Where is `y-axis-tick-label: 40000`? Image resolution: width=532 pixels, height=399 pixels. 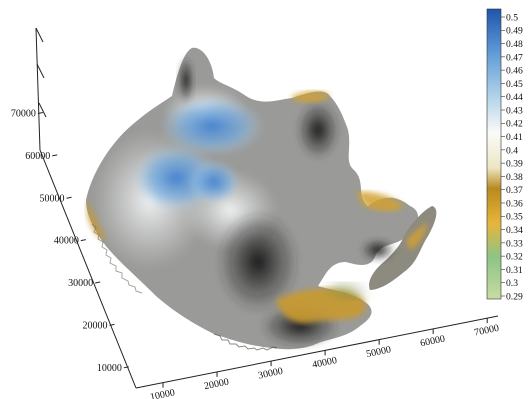 y-axis-tick-label: 40000 is located at coordinates (66, 241).